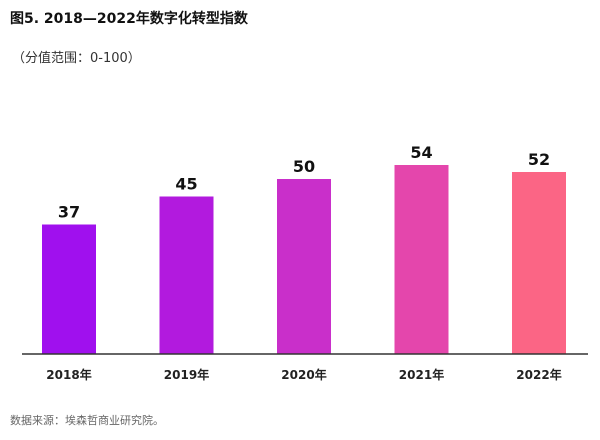 This screenshot has width=600, height=440. Describe the element at coordinates (539, 159) in the screenshot. I see `value-label-4: 52` at that location.